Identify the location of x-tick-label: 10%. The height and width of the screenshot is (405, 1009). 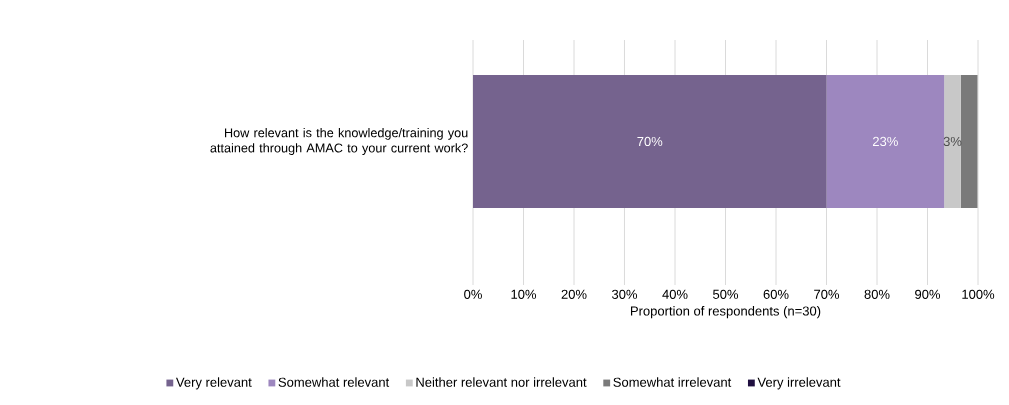
(524, 294).